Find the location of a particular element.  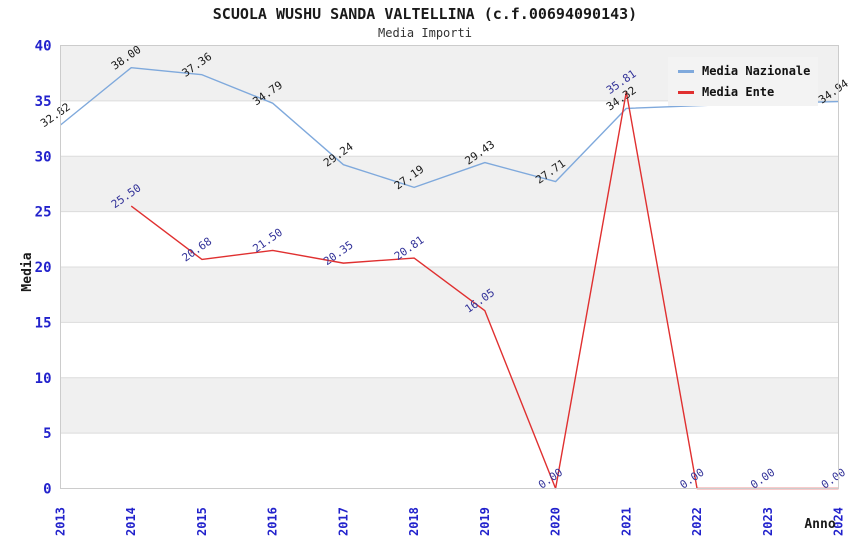

chart-subtitle: Media Importi is located at coordinates (425, 33).